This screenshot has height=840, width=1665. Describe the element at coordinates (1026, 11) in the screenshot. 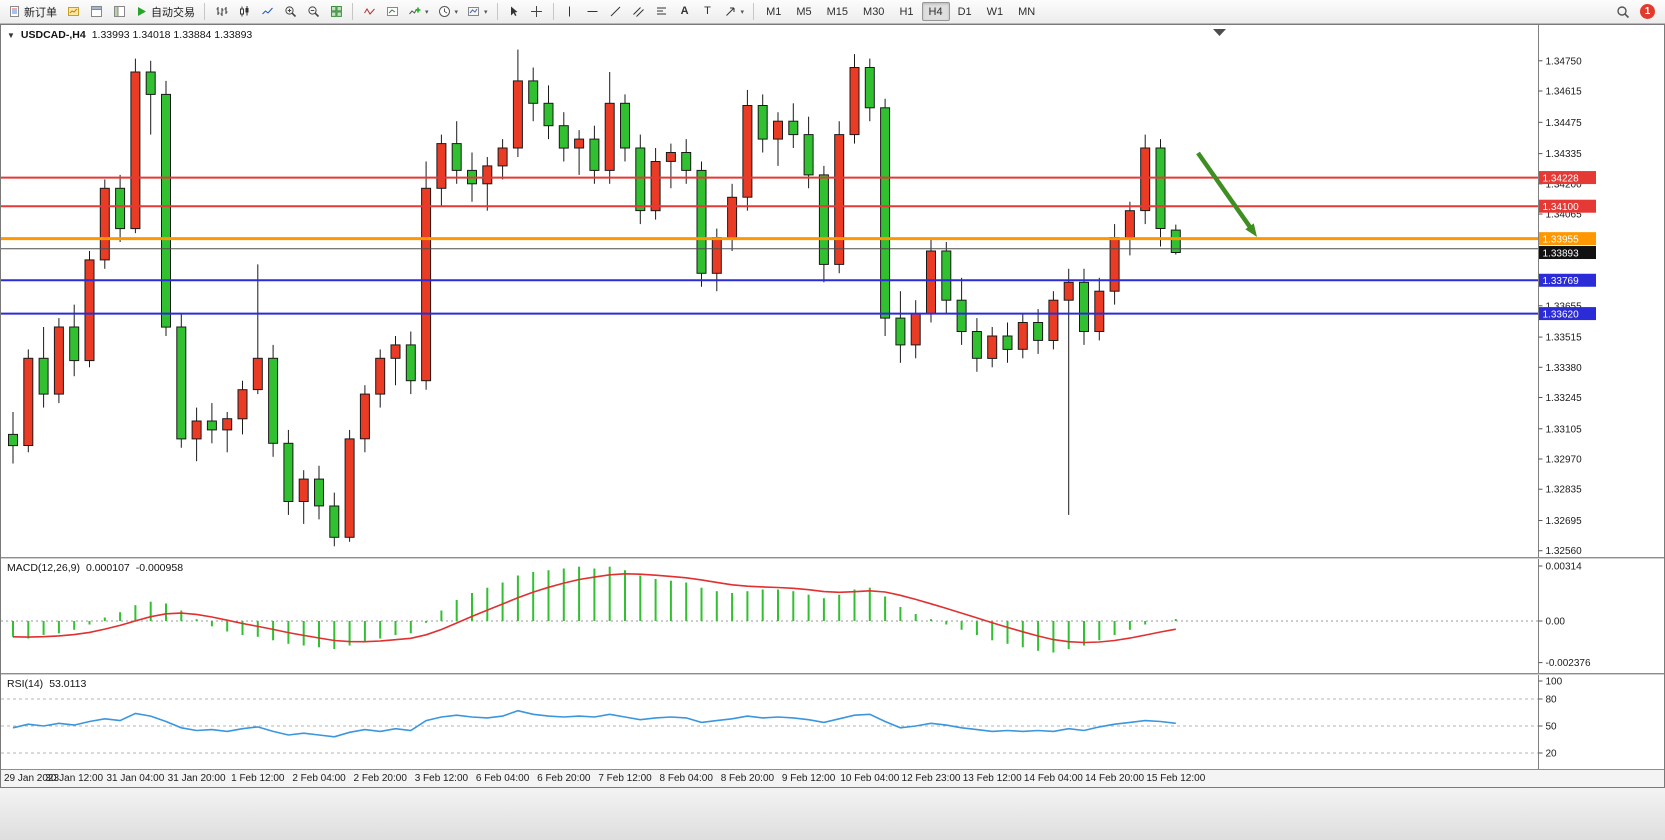

I see `timeframe-button-mn: MN` at that location.